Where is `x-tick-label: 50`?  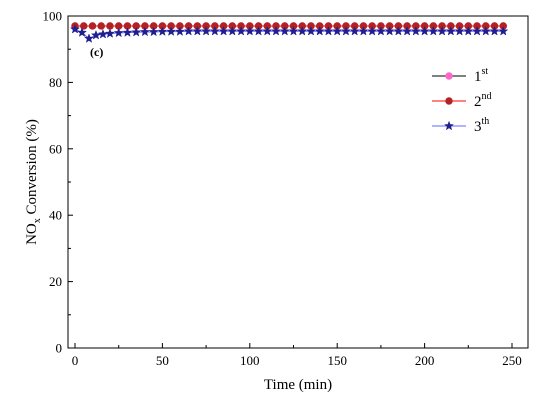
x-tick-label: 50 is located at coordinates (162, 360).